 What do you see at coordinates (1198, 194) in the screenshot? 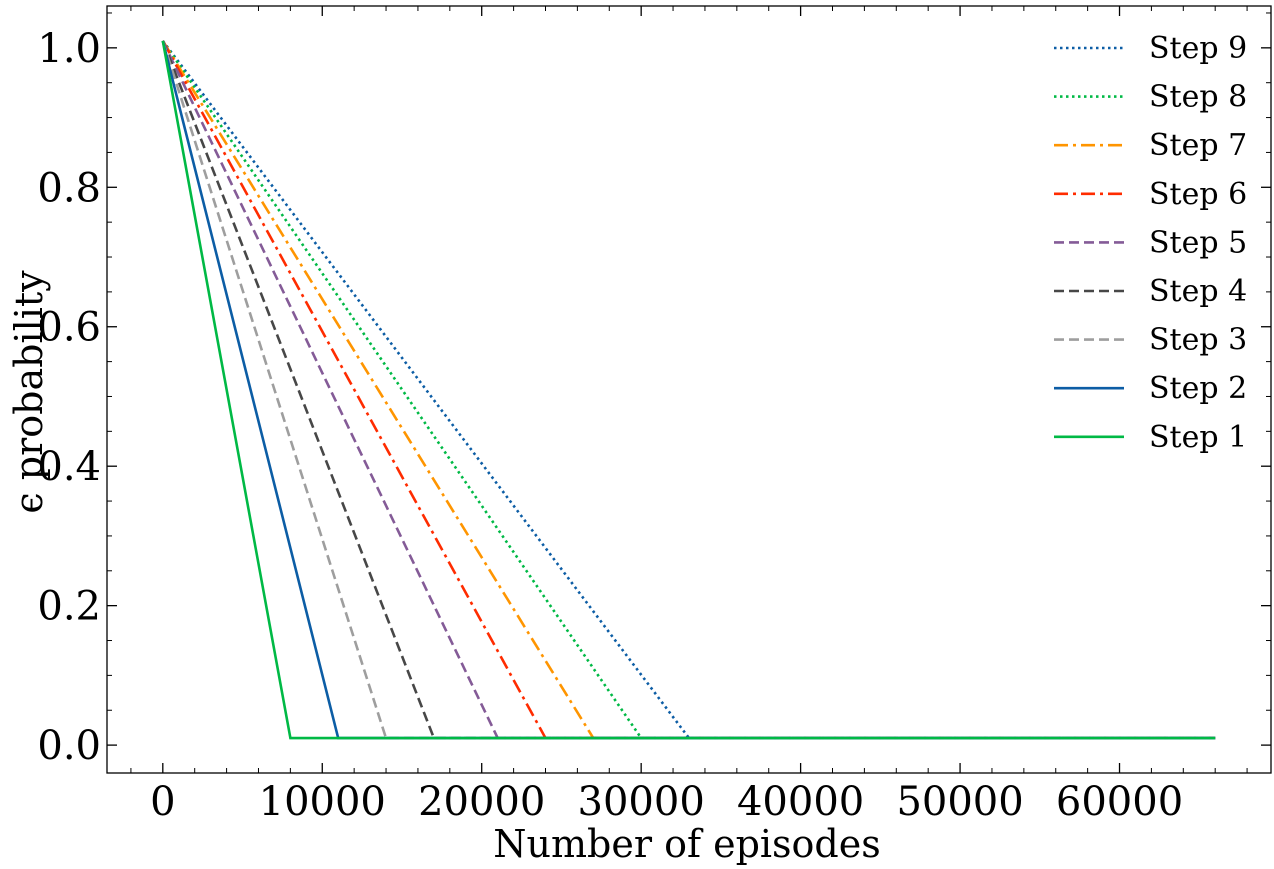
I see `legend-label: Step 6` at bounding box center [1198, 194].